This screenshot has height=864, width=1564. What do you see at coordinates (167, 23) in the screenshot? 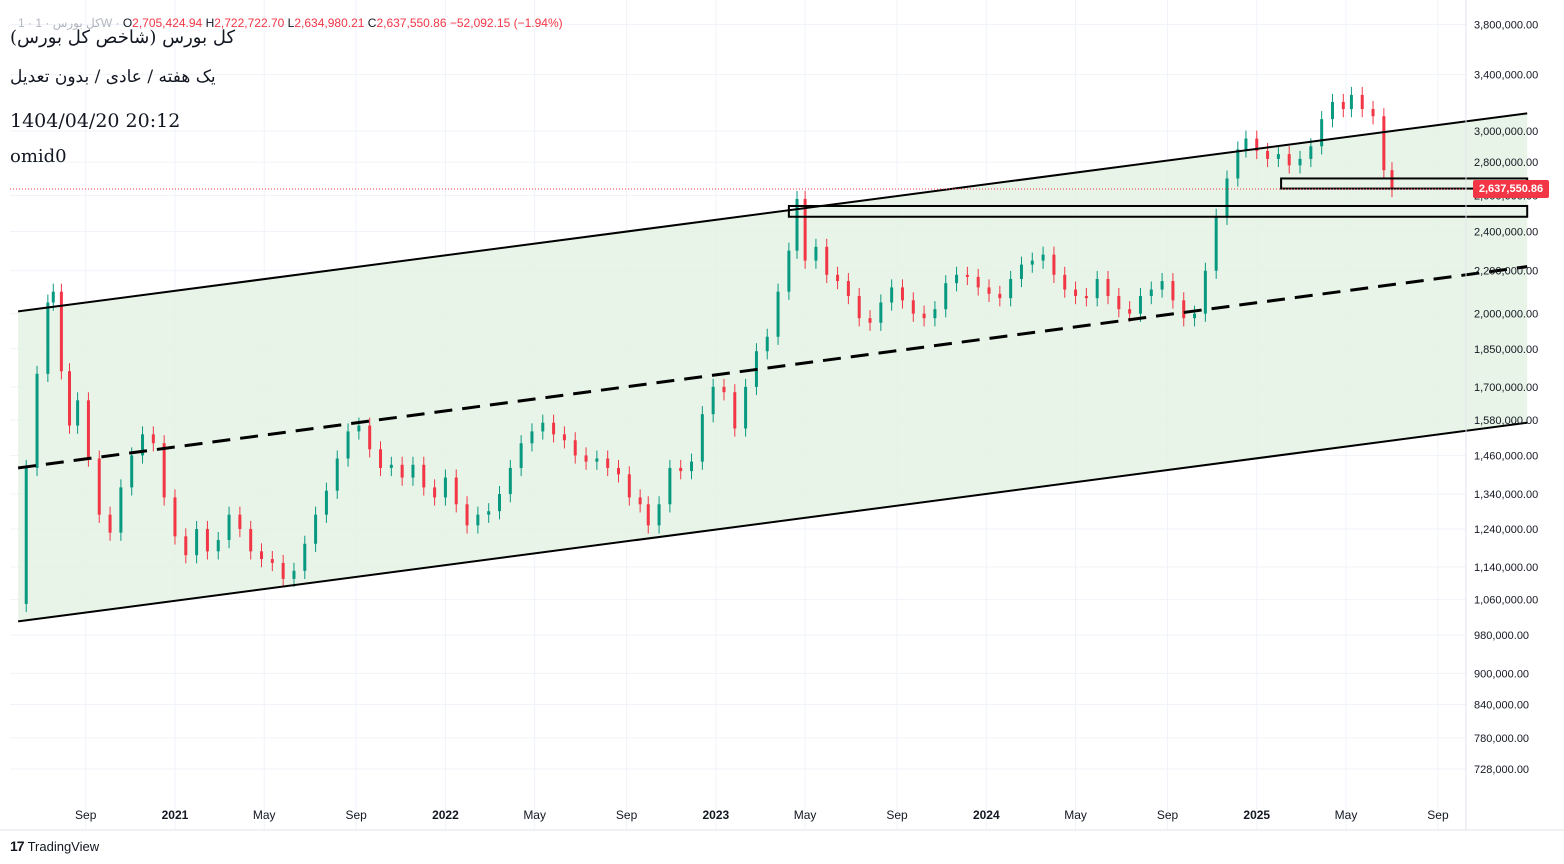
I see `open-value: 2,705,424.94` at bounding box center [167, 23].